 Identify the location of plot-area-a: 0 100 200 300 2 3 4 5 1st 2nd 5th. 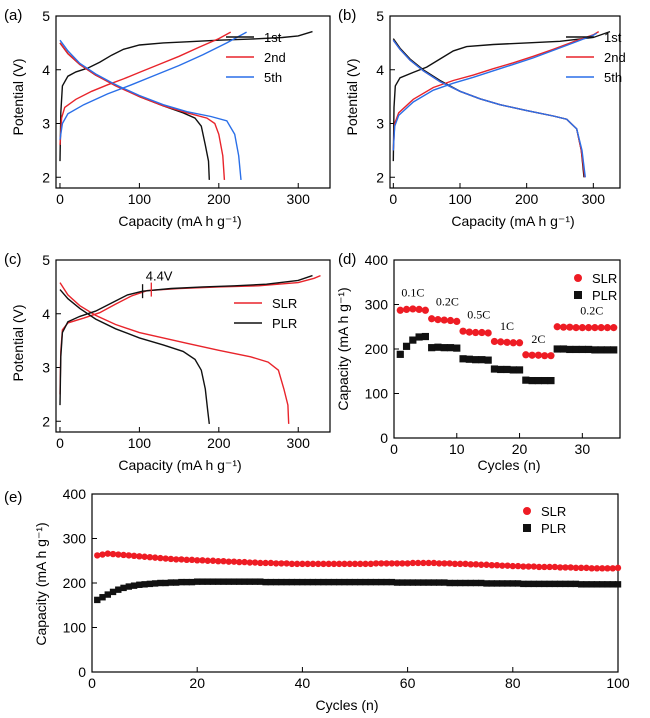
(186, 107).